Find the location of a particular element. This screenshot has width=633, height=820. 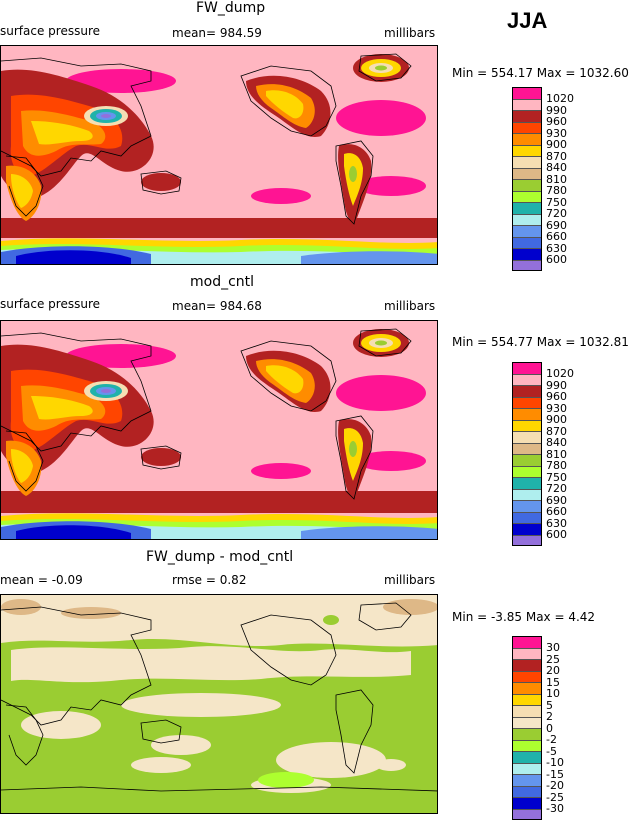

panel3-legend-label: -30 is located at coordinates (555, 808).